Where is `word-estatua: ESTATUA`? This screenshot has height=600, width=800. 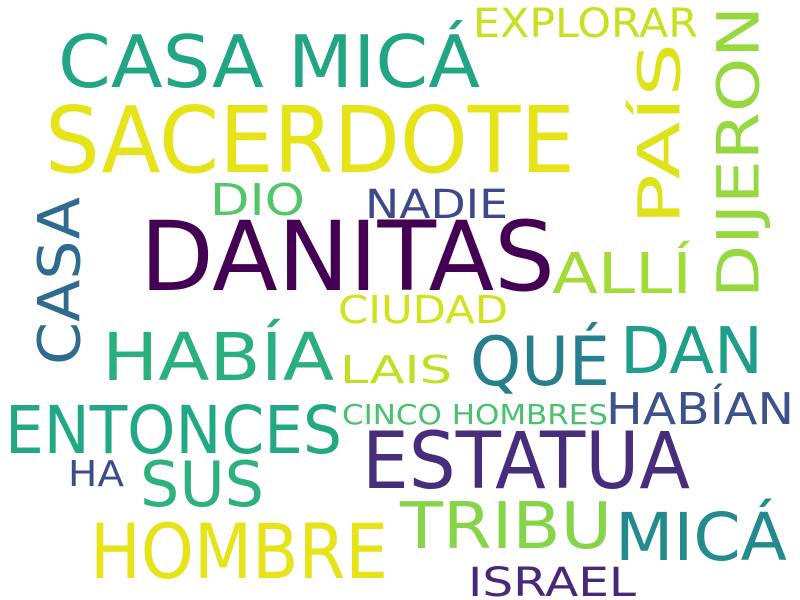
word-estatua: ESTATUA is located at coordinates (526, 462).